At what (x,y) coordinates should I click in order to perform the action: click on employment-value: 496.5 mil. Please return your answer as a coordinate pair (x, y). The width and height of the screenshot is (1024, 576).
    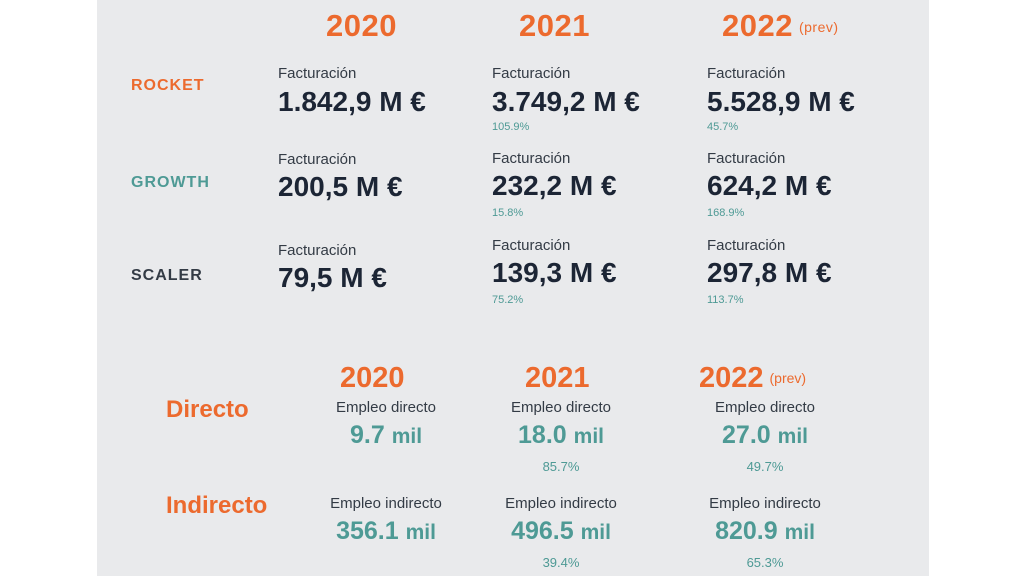
    Looking at the image, I should click on (561, 531).